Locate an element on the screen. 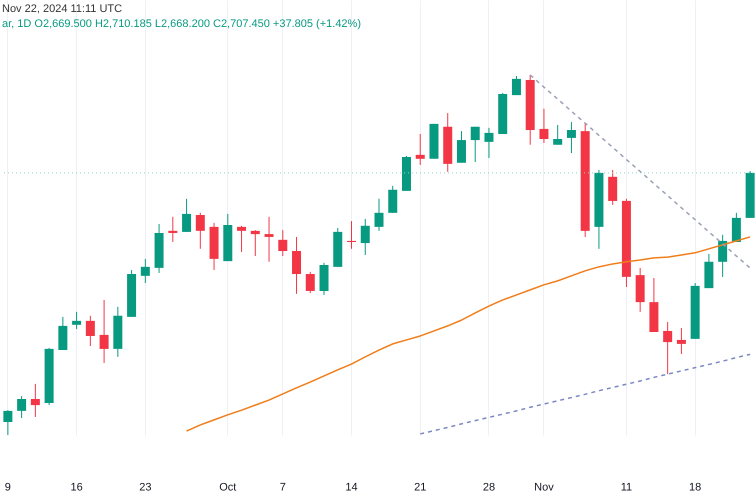 Image resolution: width=756 pixels, height=504 pixels. text: ar, 1D O2,669.500 H2,710.185 L2,668.200 C2,707.450 +37.805 (+1.42%) is located at coordinates (181, 24).